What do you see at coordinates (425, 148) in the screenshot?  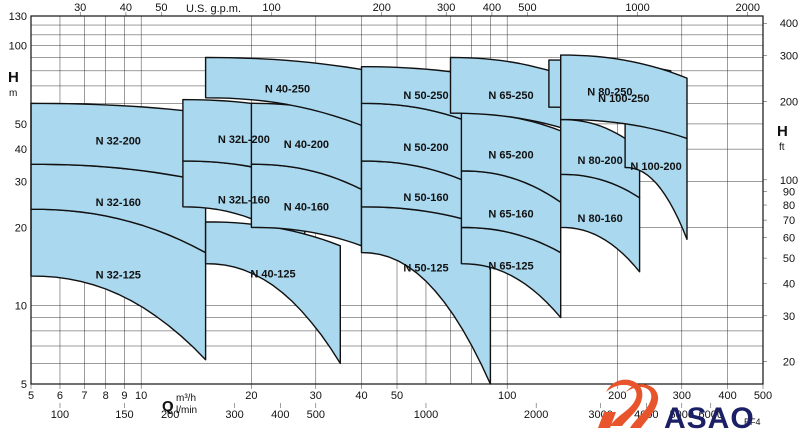 I see `region-label-n-50-200: N 50-200` at bounding box center [425, 148].